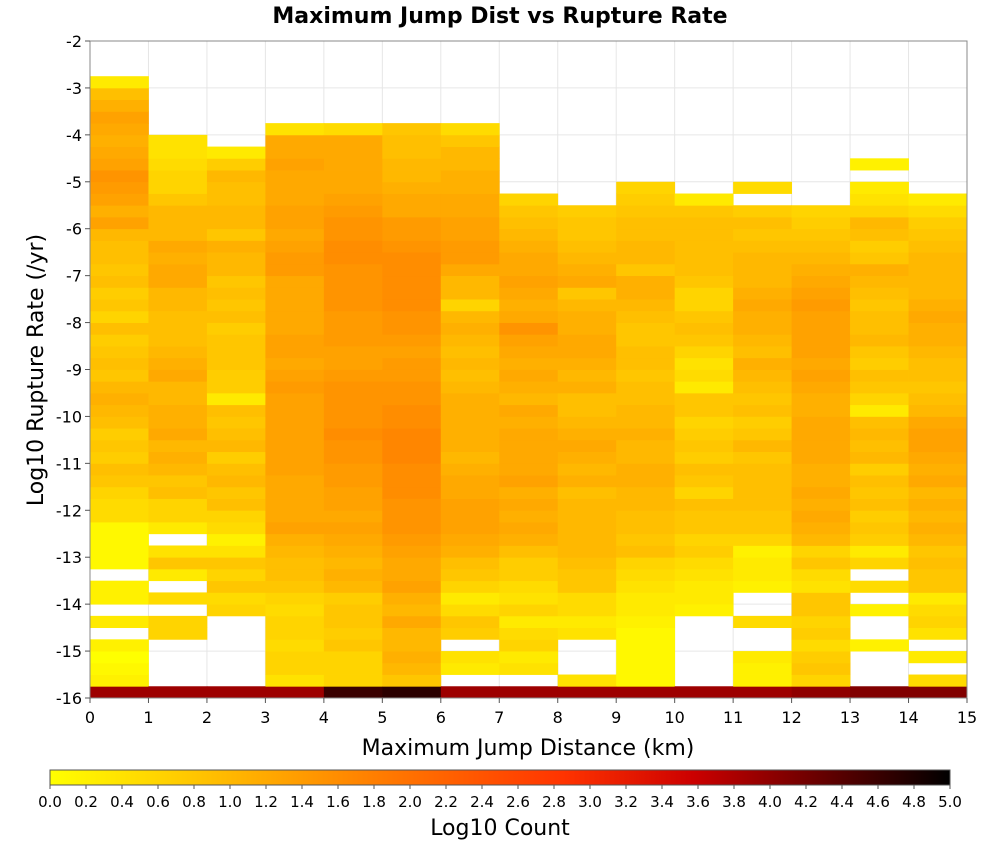 This screenshot has height=850, width=1000. What do you see at coordinates (499, 16) in the screenshot?
I see `chart-title: Maximum Jump Dist vs Rupture Rate` at bounding box center [499, 16].